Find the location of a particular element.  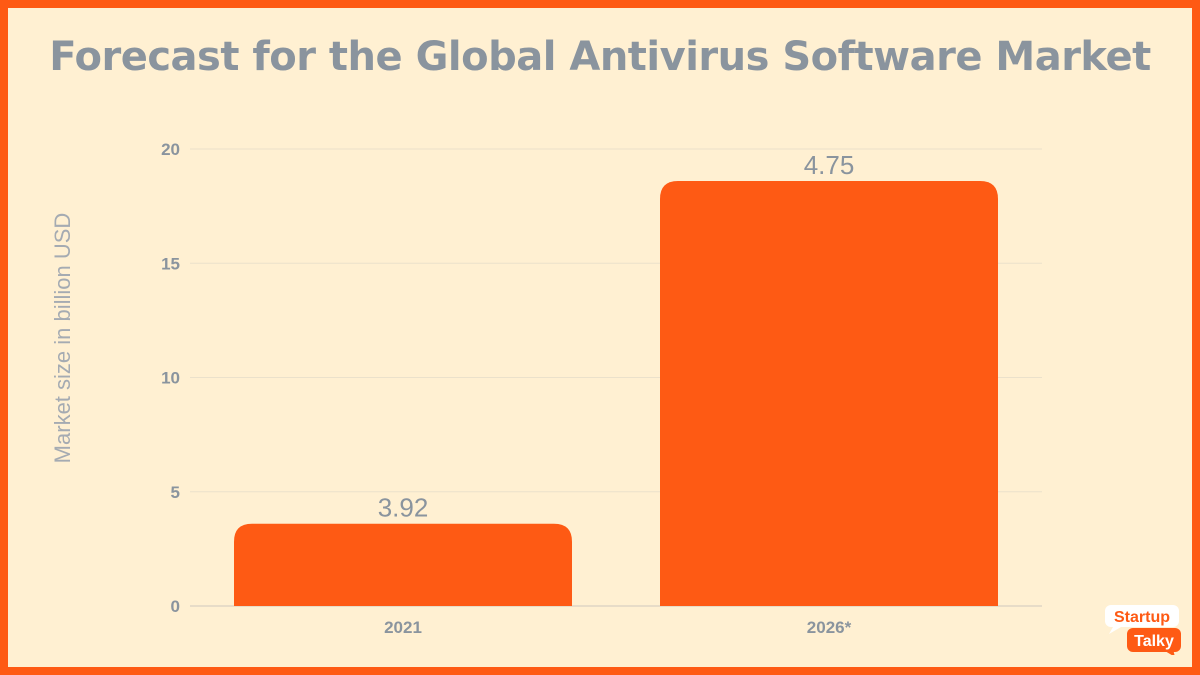

svg-text: Startup is located at coordinates (1142, 617).